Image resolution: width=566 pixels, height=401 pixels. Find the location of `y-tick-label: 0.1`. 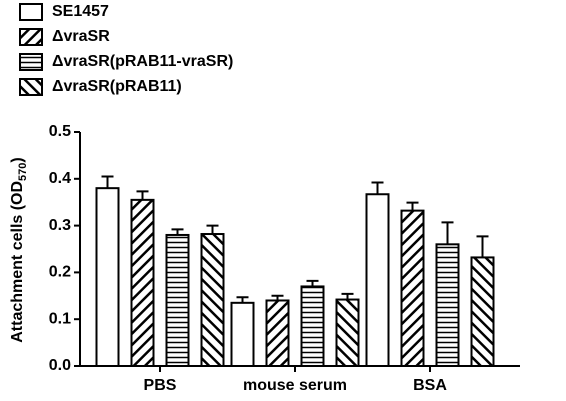

y-tick-label: 0.1 is located at coordinates (60, 318).